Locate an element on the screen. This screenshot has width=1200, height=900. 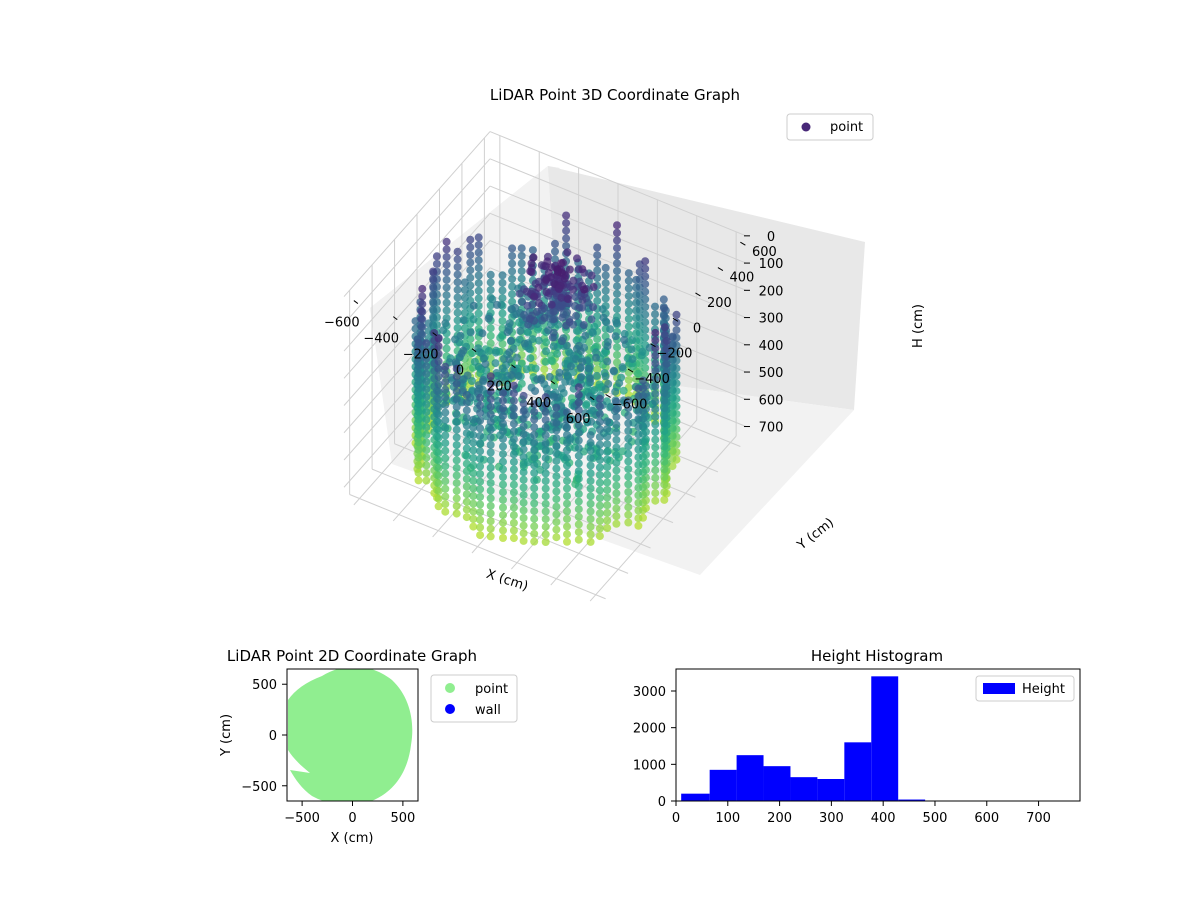
legend-label-height: Height is located at coordinates (1043, 689).